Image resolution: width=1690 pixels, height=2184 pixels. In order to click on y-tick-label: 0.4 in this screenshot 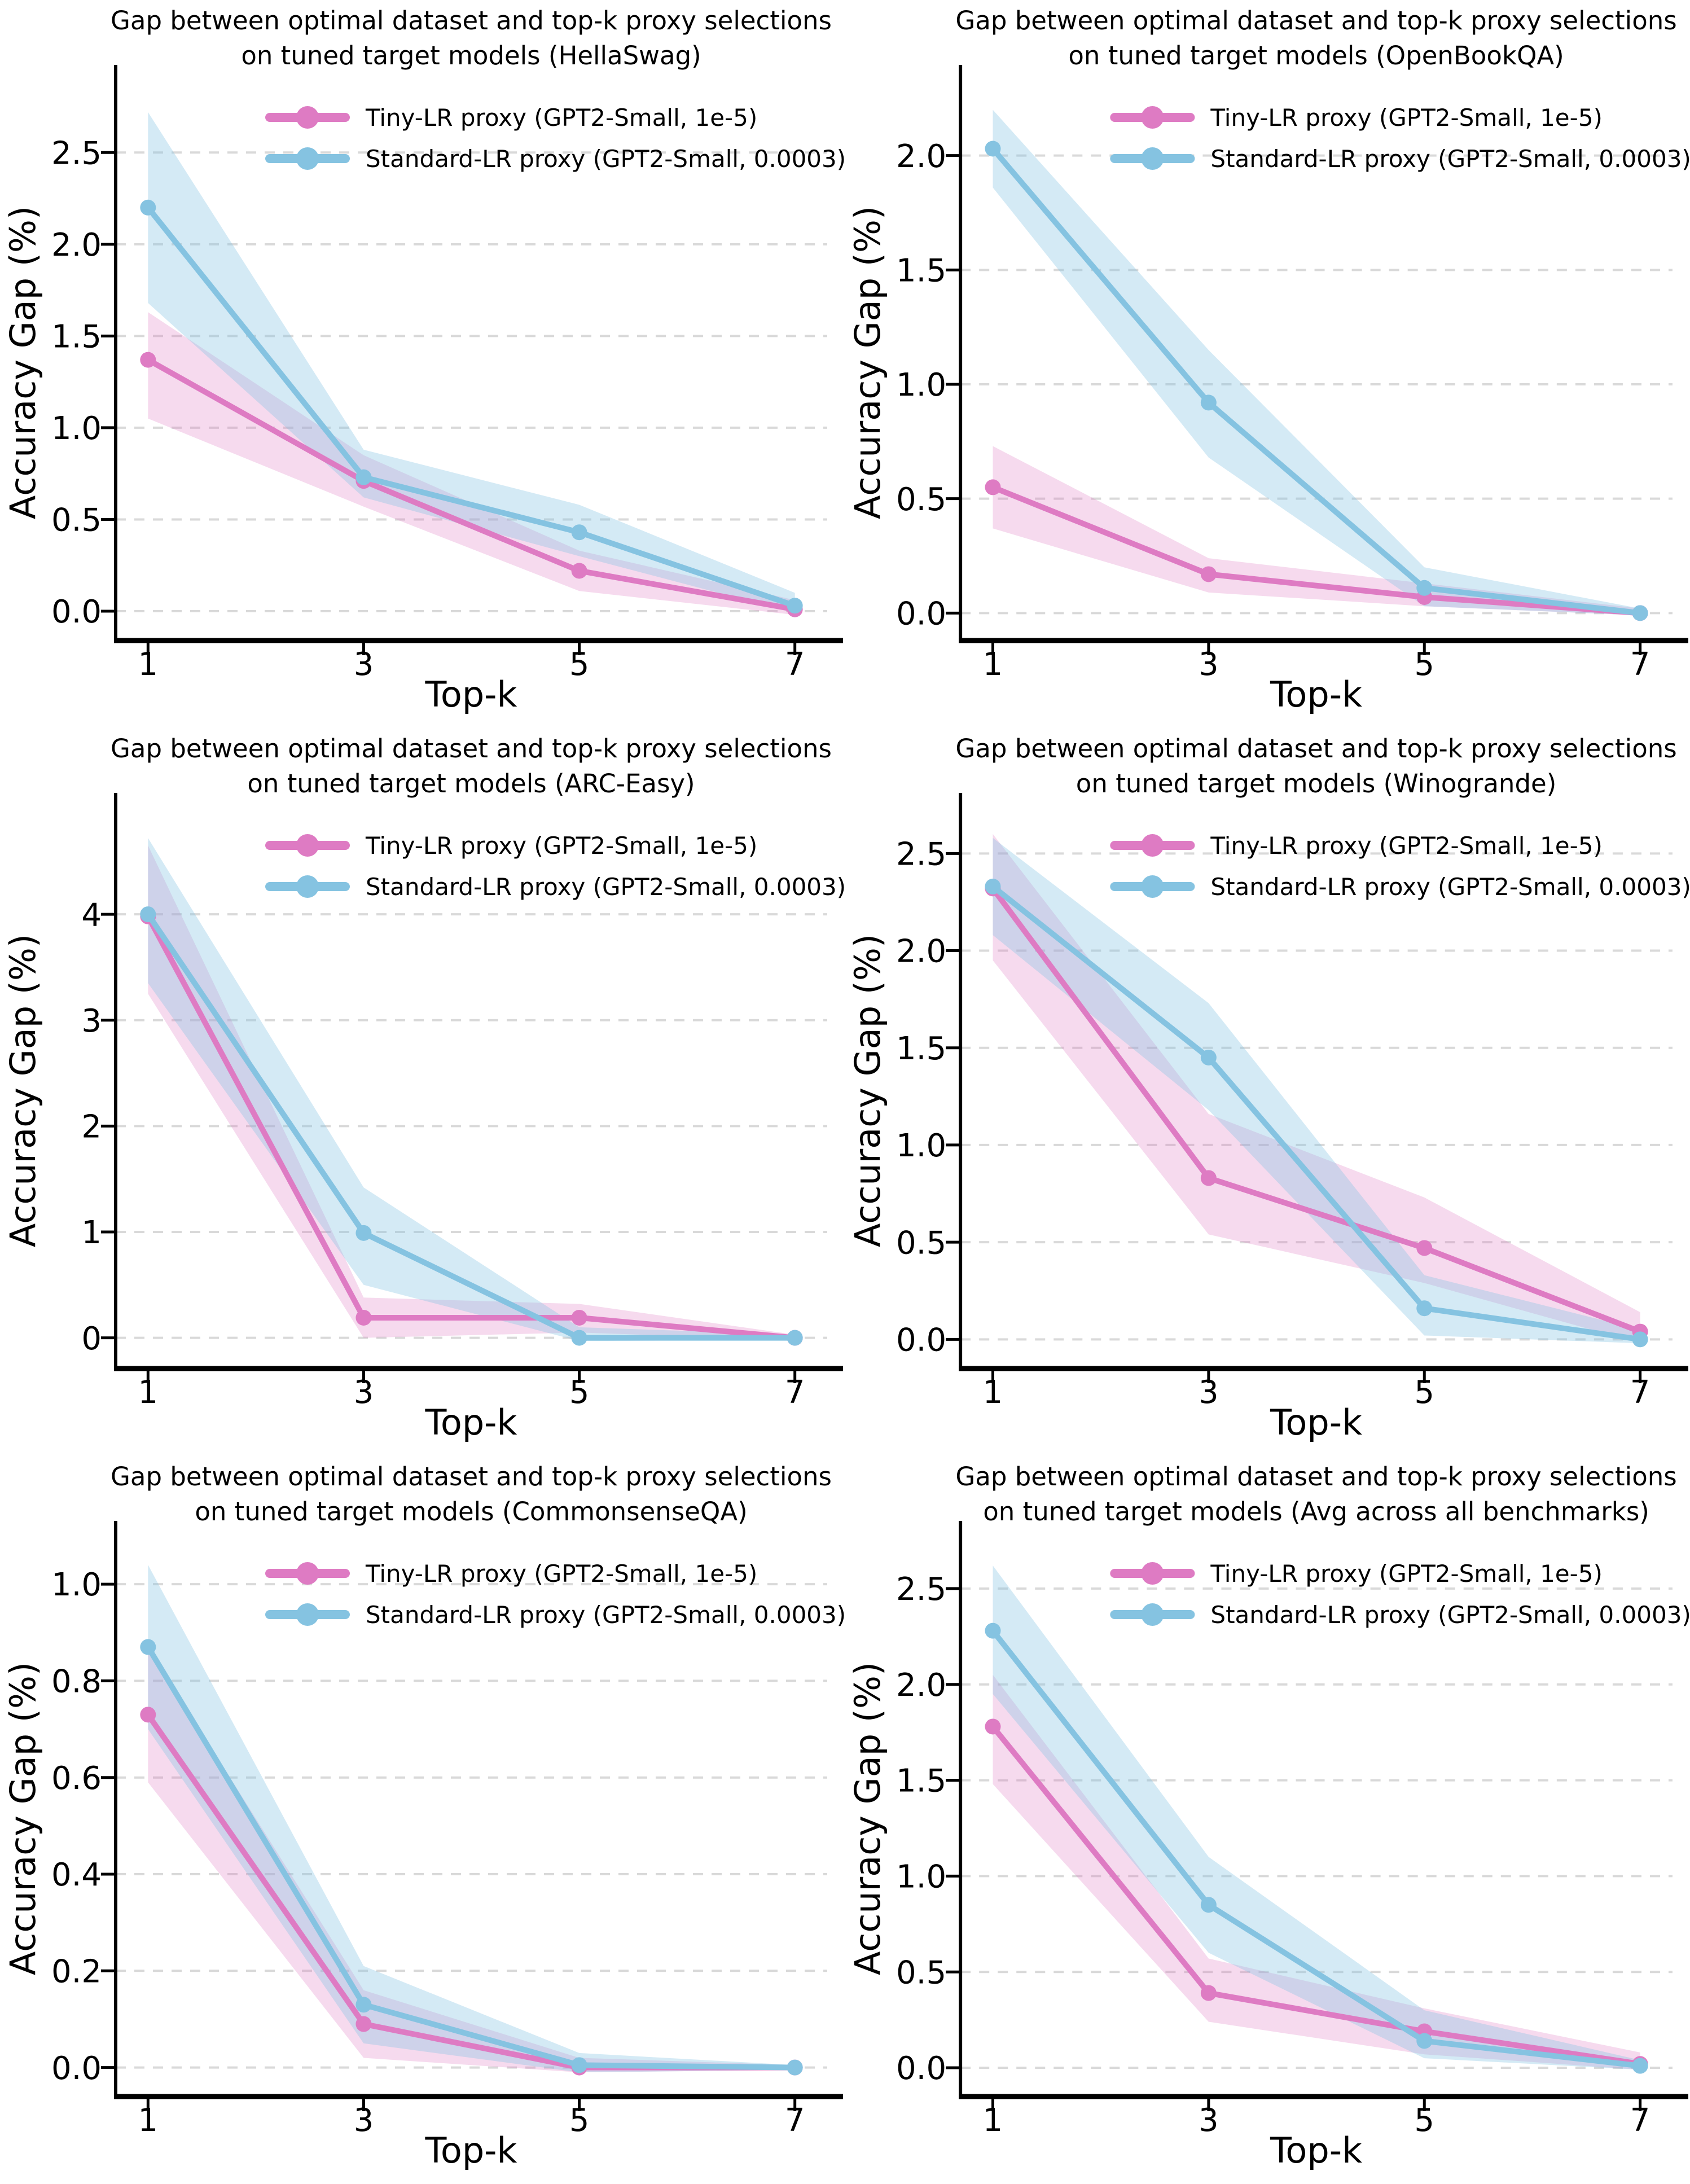, I will do `click(76, 1875)`.